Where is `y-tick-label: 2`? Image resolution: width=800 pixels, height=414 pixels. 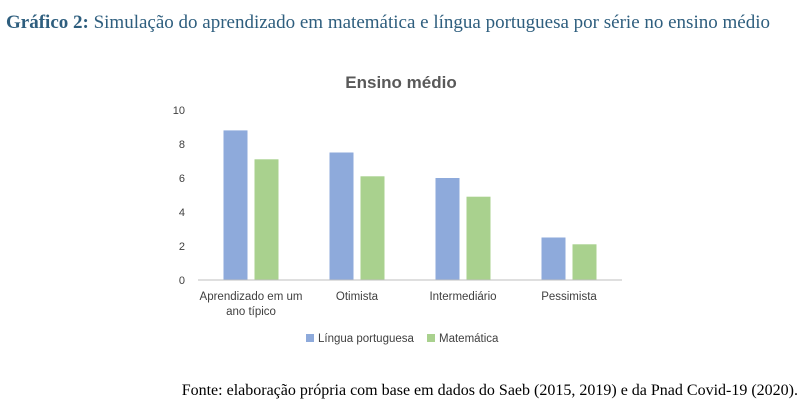 y-tick-label: 2 is located at coordinates (182, 247).